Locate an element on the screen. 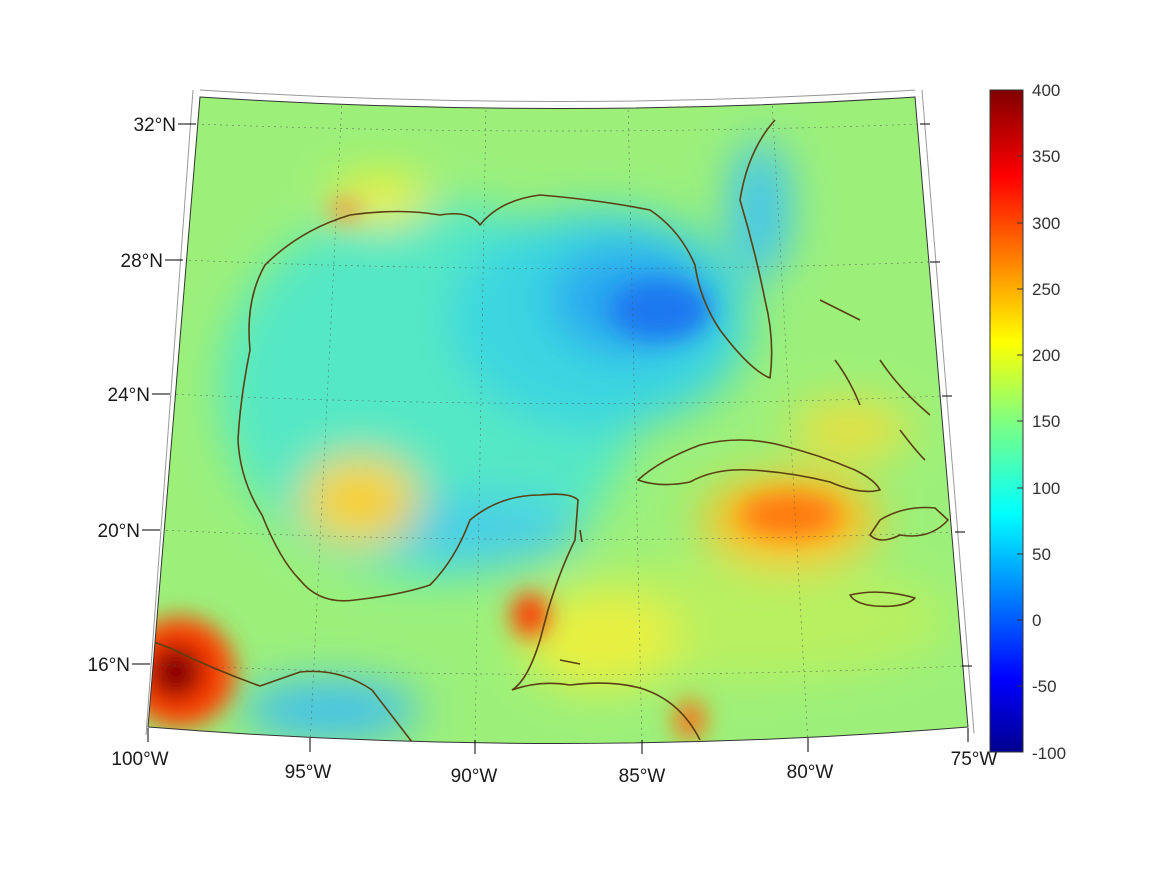 This screenshot has height=875, width=1167. colorbar-label-neg100: -100 is located at coordinates (1049, 753).